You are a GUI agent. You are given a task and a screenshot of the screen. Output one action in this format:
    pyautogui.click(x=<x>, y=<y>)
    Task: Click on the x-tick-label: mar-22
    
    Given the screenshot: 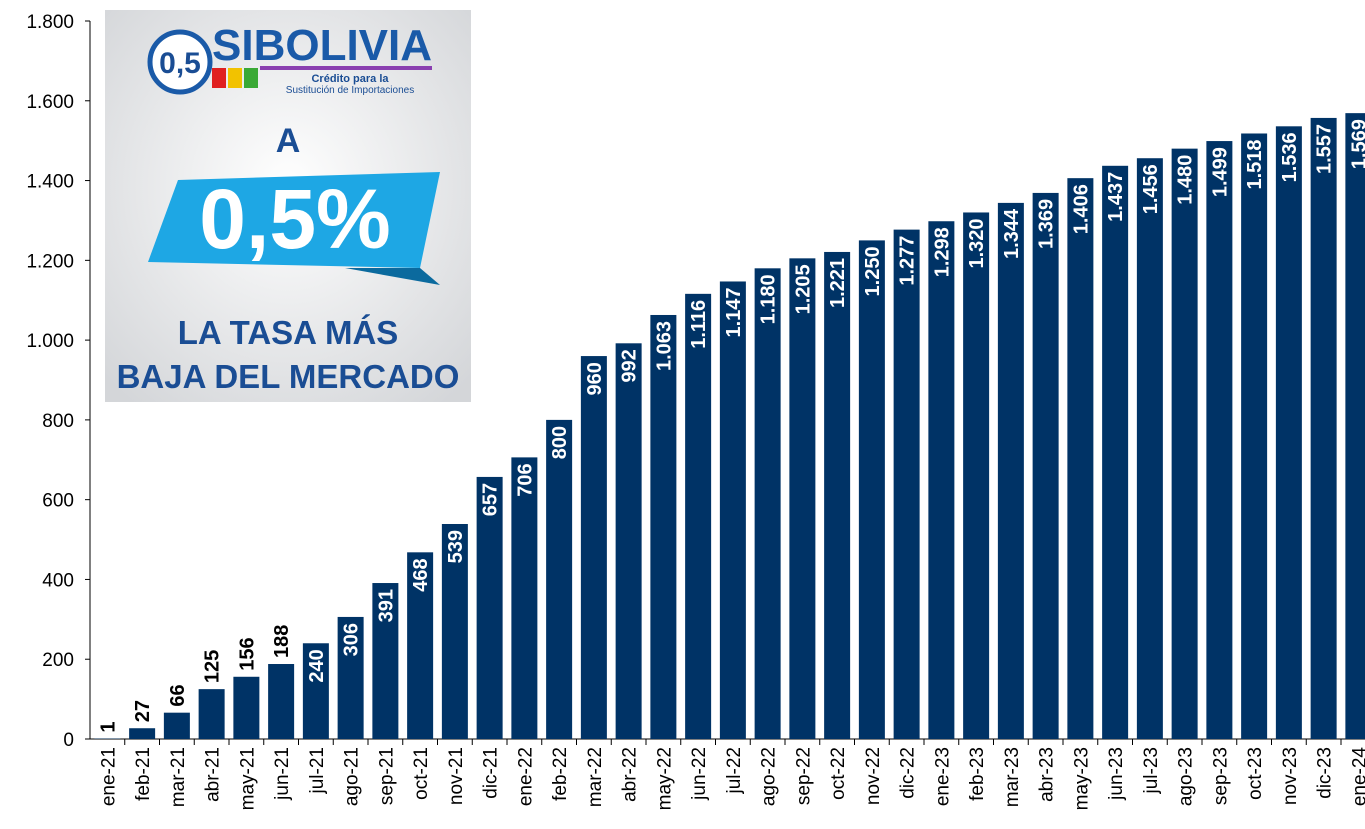 What is the action you would take?
    pyautogui.click(x=595, y=777)
    